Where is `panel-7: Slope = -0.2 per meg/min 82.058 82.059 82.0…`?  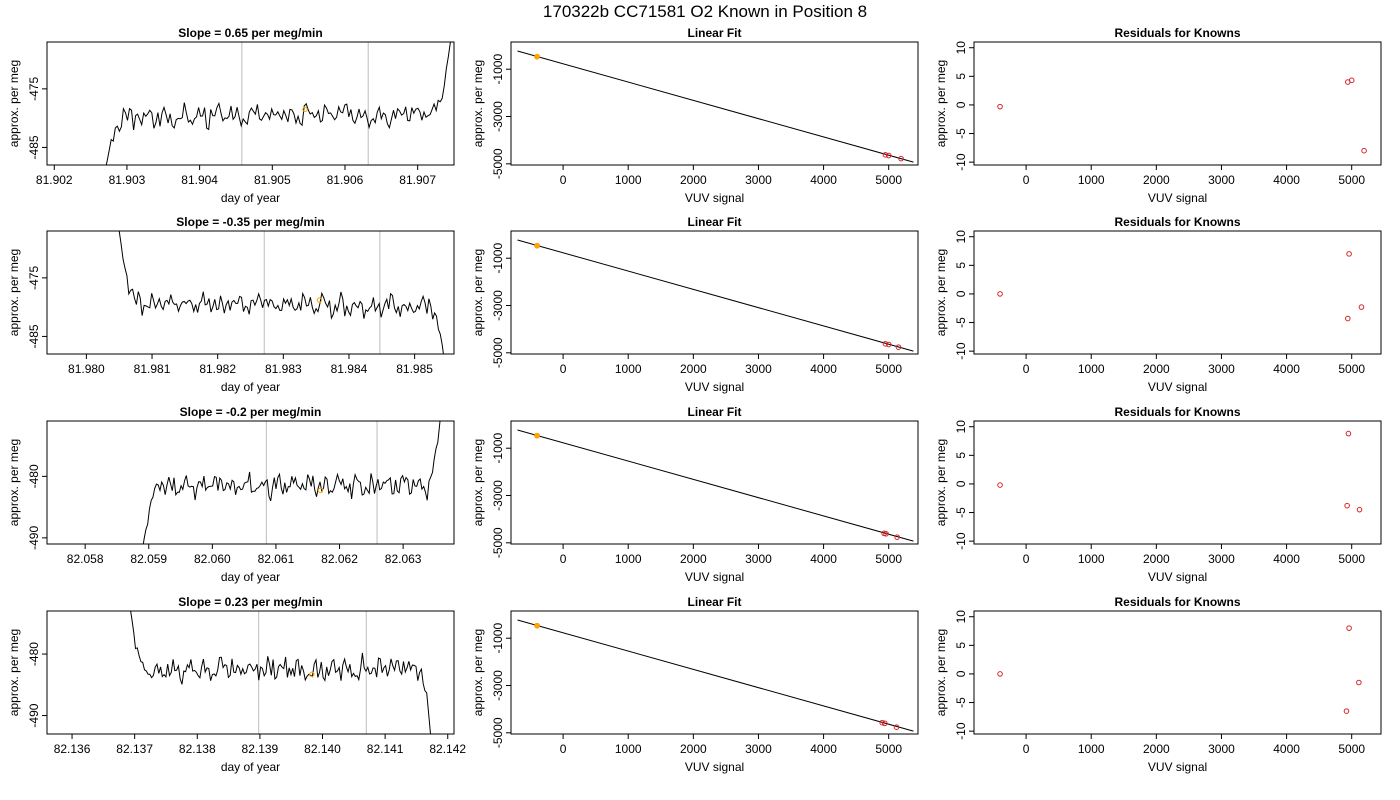 panel-7: Slope = -0.2 per meg/min 82.058 82.059 82.0… is located at coordinates (231, 494).